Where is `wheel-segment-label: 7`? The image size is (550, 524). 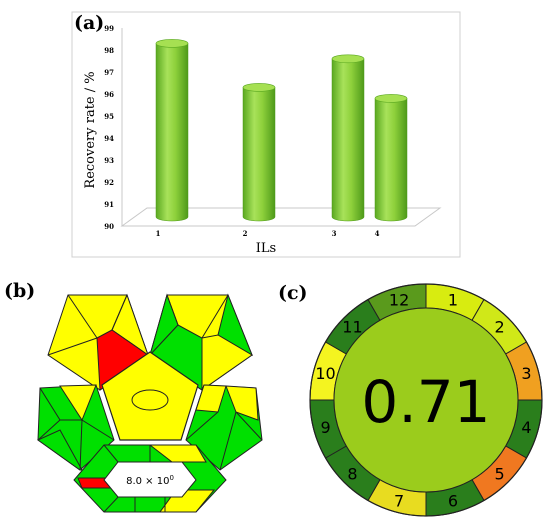
wheel-segment-label: 7 is located at coordinates (399, 500).